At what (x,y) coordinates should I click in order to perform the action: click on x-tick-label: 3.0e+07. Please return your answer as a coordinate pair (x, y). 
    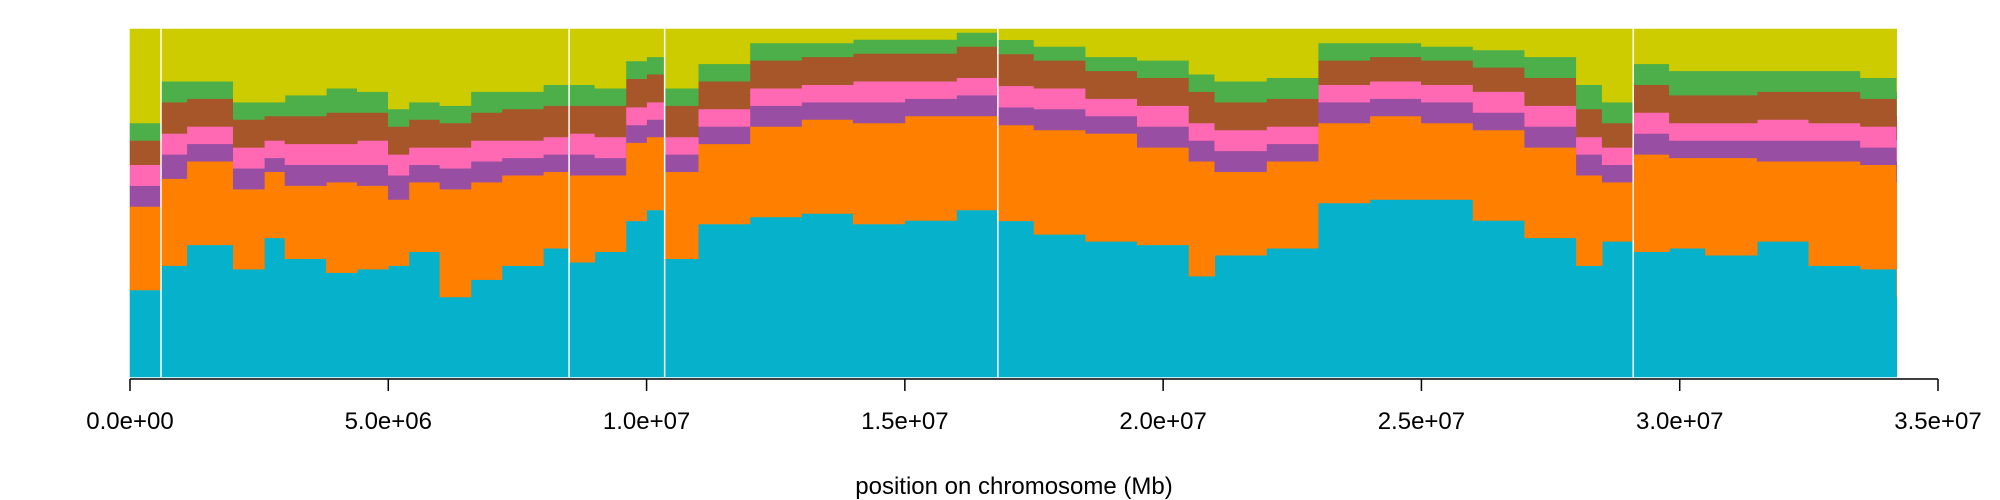
    Looking at the image, I should click on (1679, 421).